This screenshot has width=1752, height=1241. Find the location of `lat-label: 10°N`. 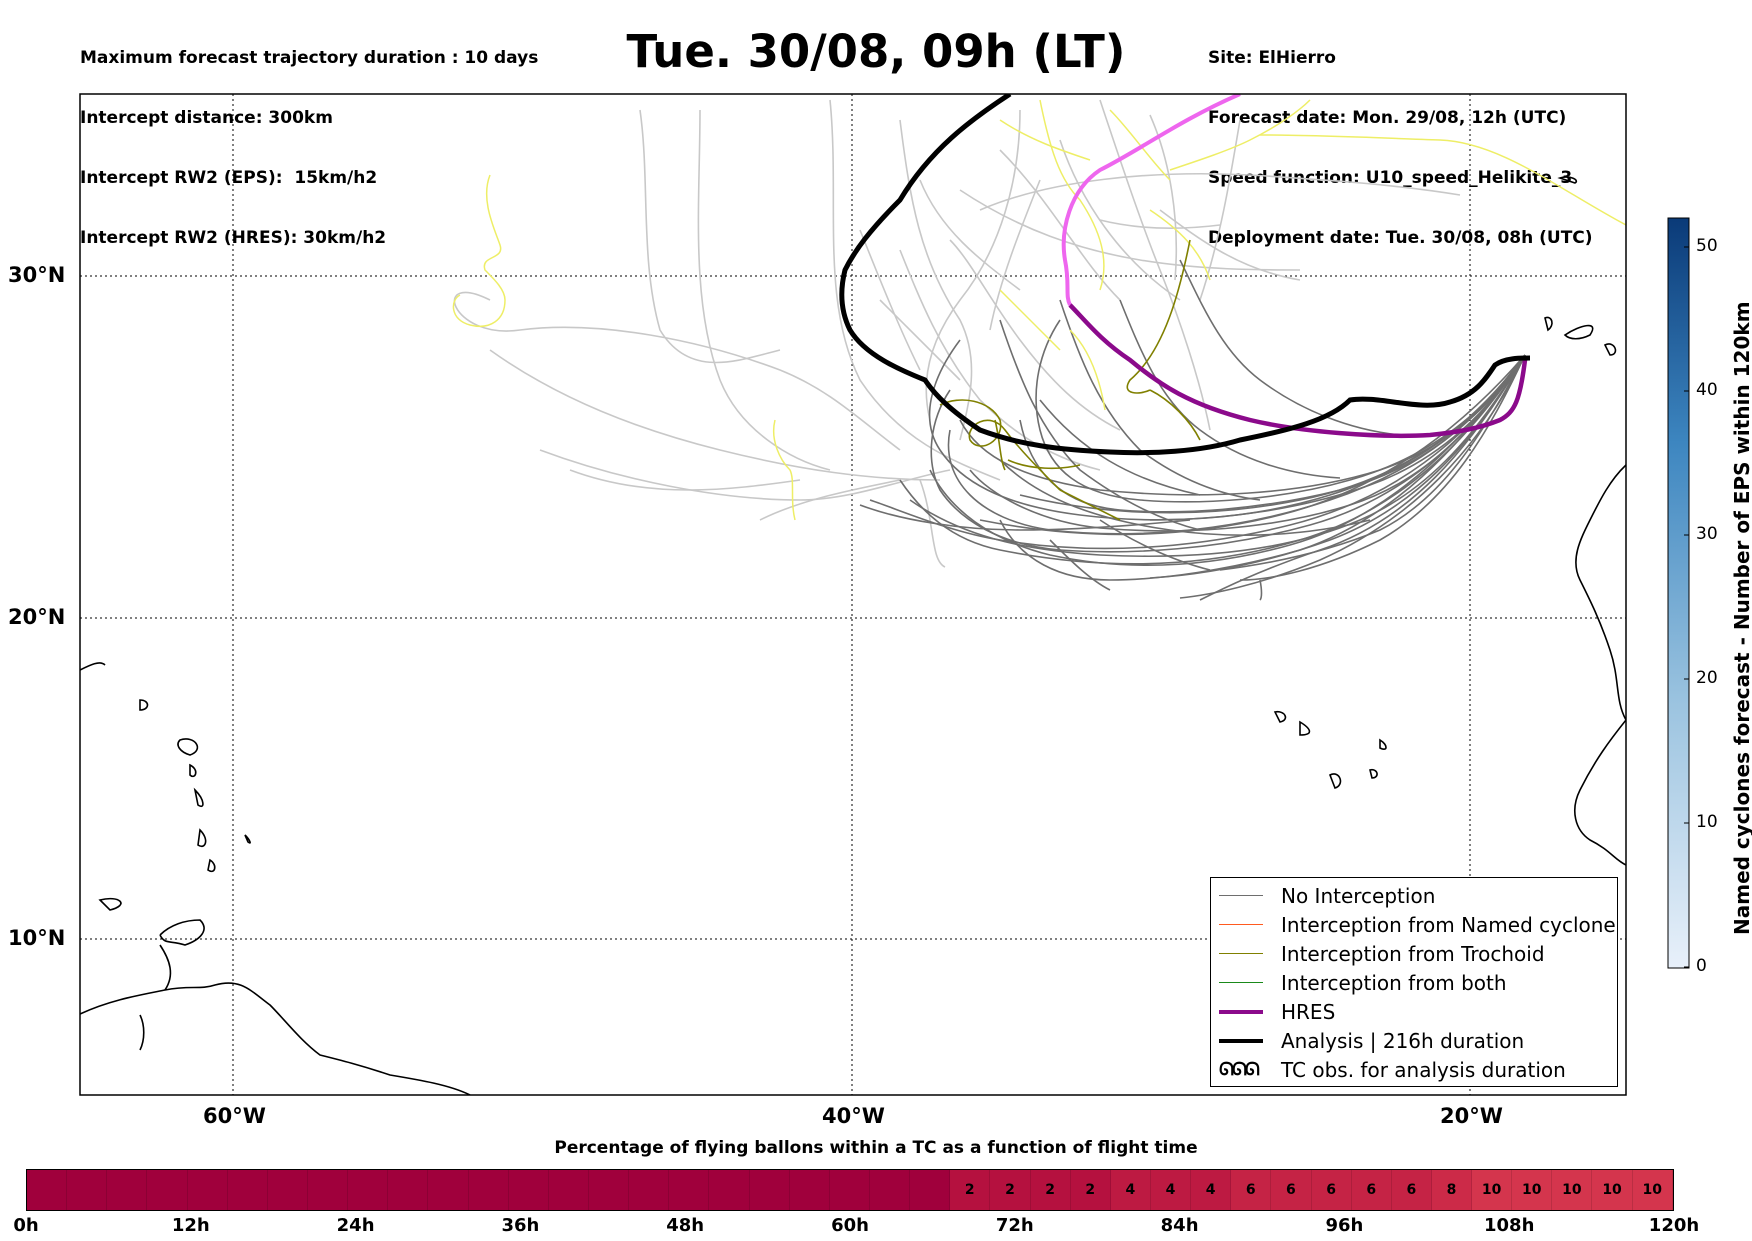

lat-label: 10°N is located at coordinates (37, 938).